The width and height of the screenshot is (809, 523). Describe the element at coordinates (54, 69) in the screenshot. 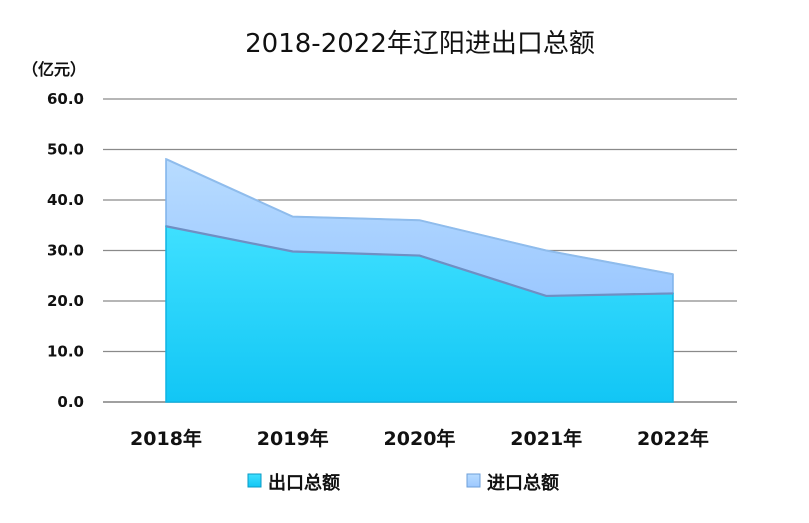

I see `y-unit-label: （亿元）` at that location.